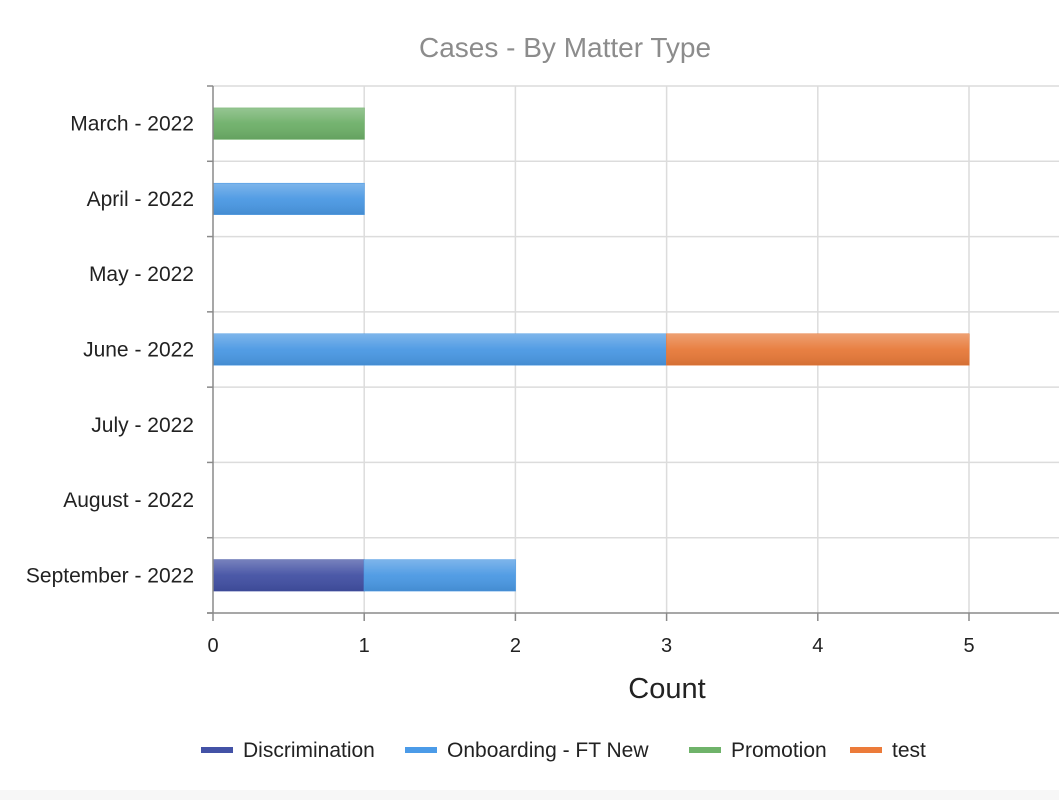  Describe the element at coordinates (110, 575) in the screenshot. I see `y-tick-label-6: September - 2022` at that location.